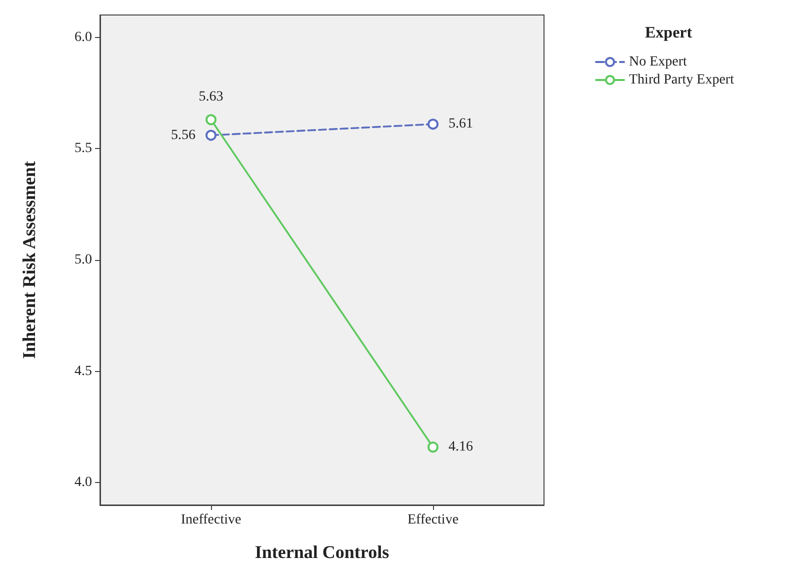 The image size is (794, 574). Describe the element at coordinates (211, 97) in the screenshot. I see `data-label: 5.63` at that location.